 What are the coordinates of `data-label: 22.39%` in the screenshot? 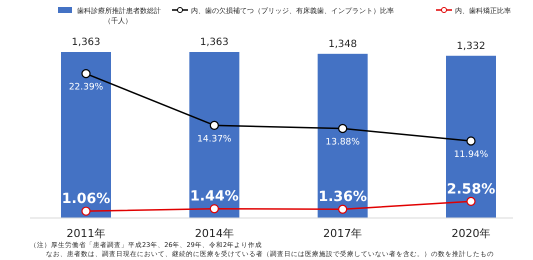 It's located at (86, 87).